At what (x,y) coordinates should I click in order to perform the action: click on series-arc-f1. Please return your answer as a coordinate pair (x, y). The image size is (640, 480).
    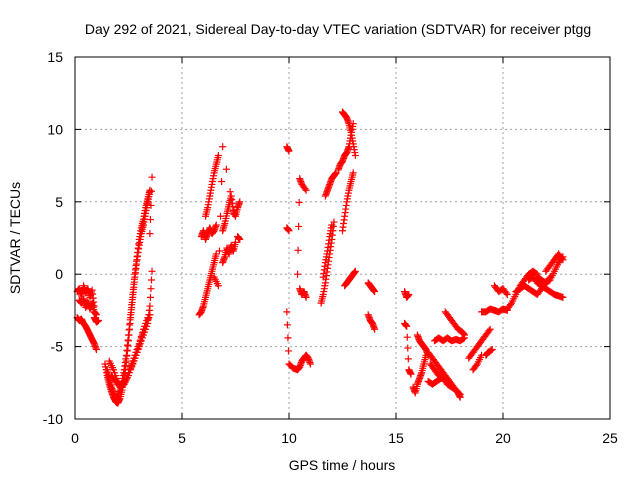
    Looking at the image, I should click on (371, 287).